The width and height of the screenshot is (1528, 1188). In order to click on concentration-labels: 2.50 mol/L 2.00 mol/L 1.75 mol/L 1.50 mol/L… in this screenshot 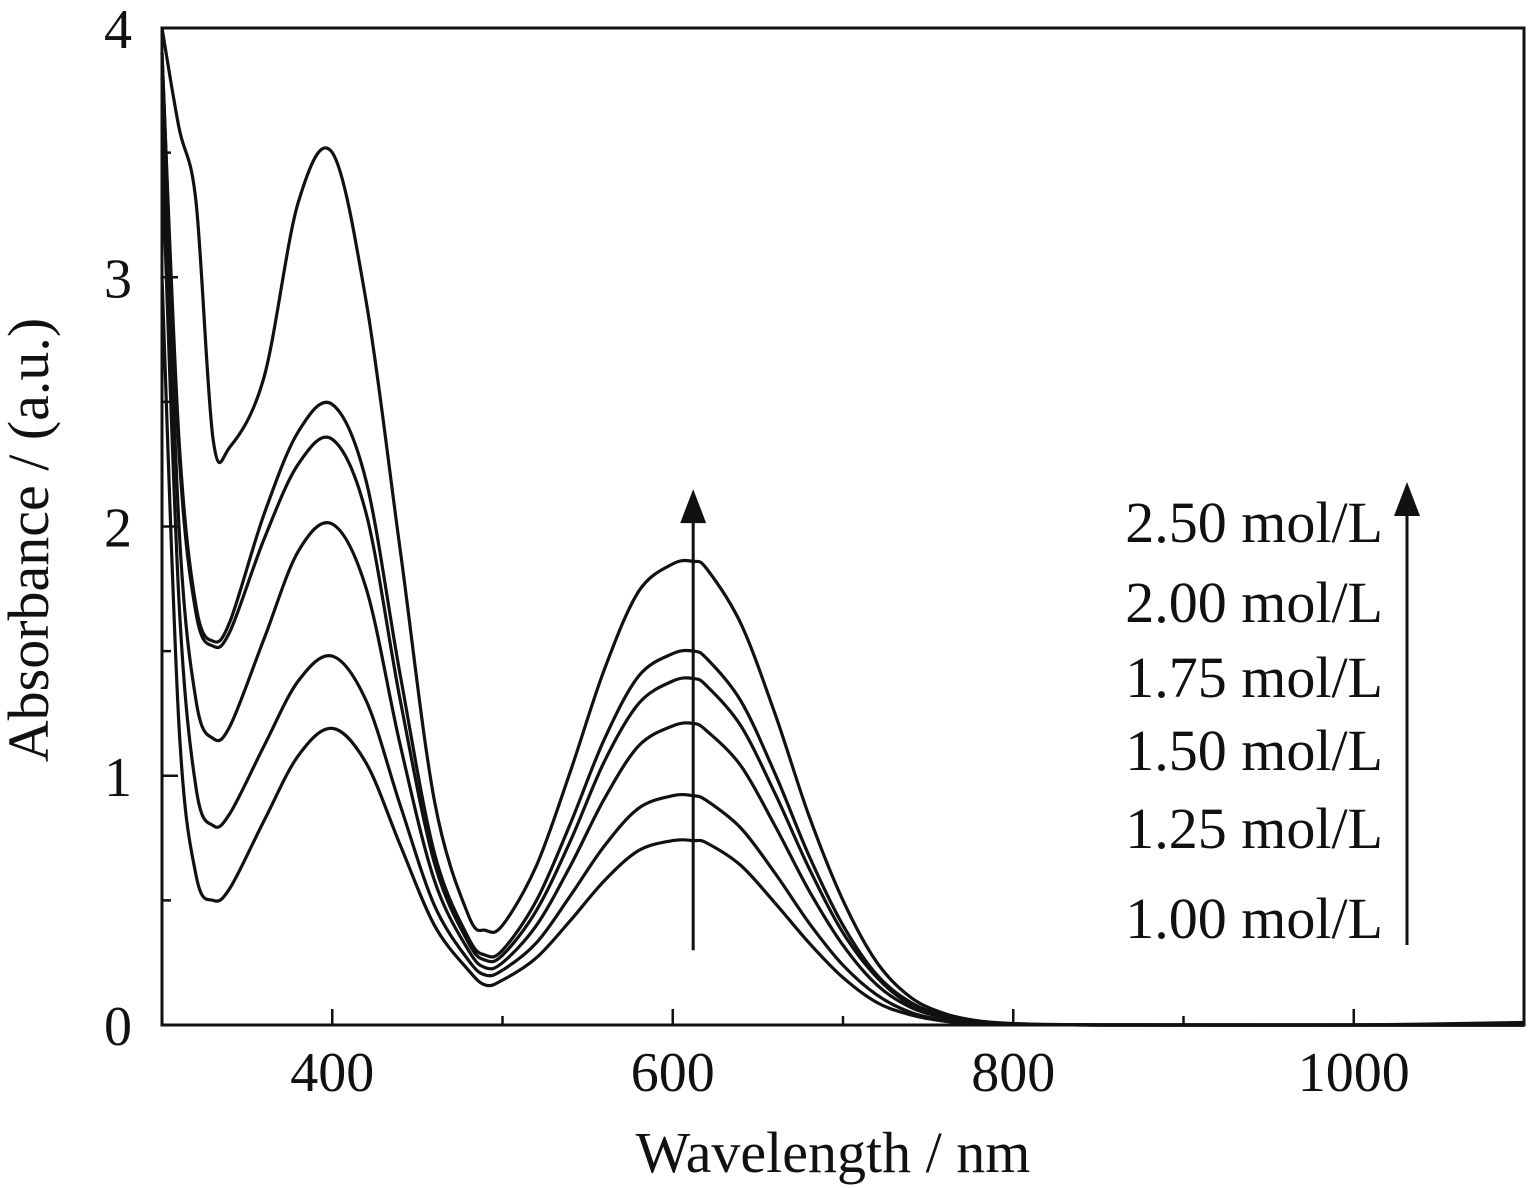, I will do `click(1254, 720)`.